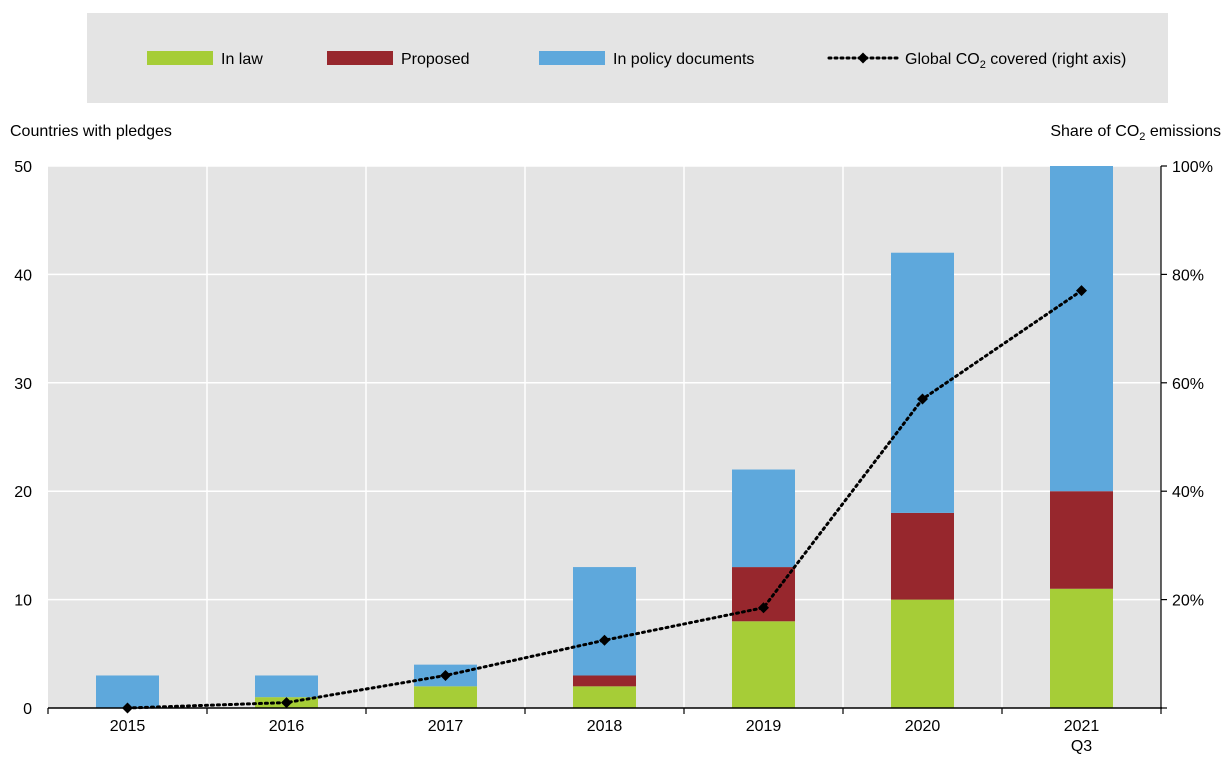 Image resolution: width=1228 pixels, height=757 pixels. What do you see at coordinates (1015, 61) in the screenshot?
I see `legend-label: Global CO2 covered (right axis)` at bounding box center [1015, 61].